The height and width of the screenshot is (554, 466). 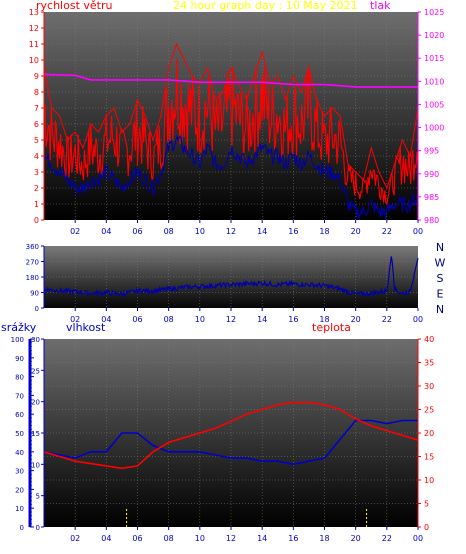 I want to click on direction-series, so click(x=231, y=277).